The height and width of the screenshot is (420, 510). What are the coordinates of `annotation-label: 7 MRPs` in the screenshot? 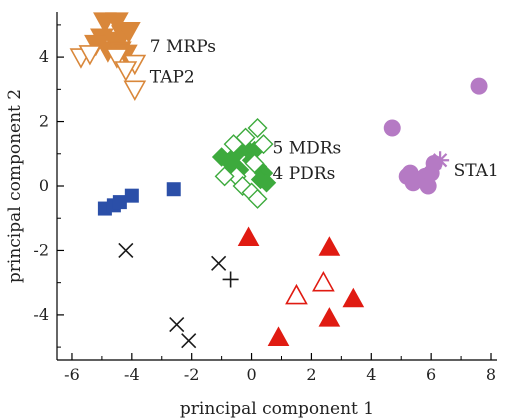 It's located at (183, 47).